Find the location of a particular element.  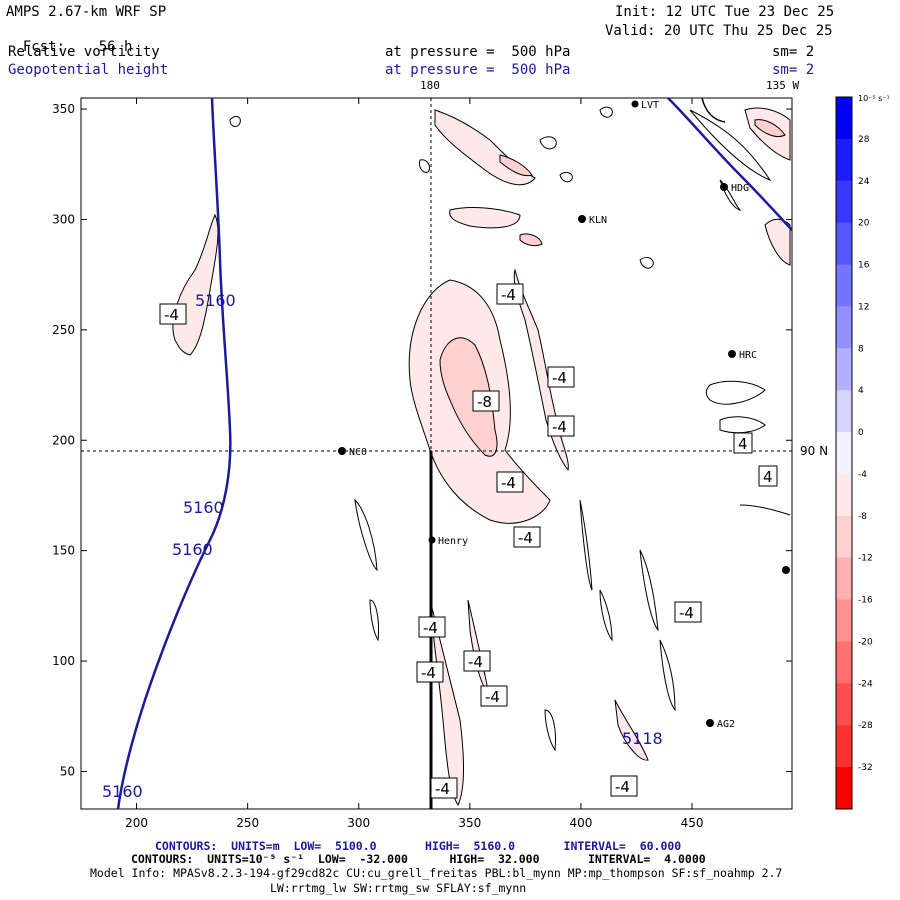

c1-int: 60.000 is located at coordinates (660, 846).